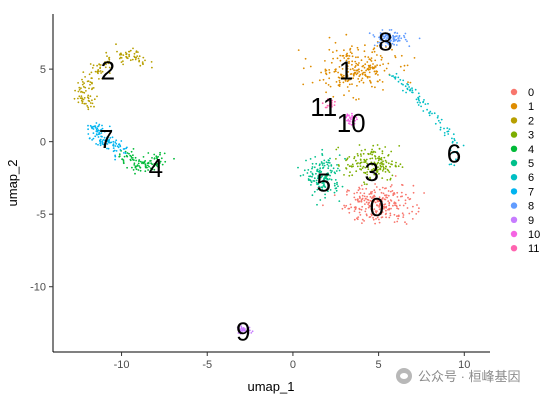 The image size is (556, 400). I want to click on legend-label-10: 10, so click(534, 235).